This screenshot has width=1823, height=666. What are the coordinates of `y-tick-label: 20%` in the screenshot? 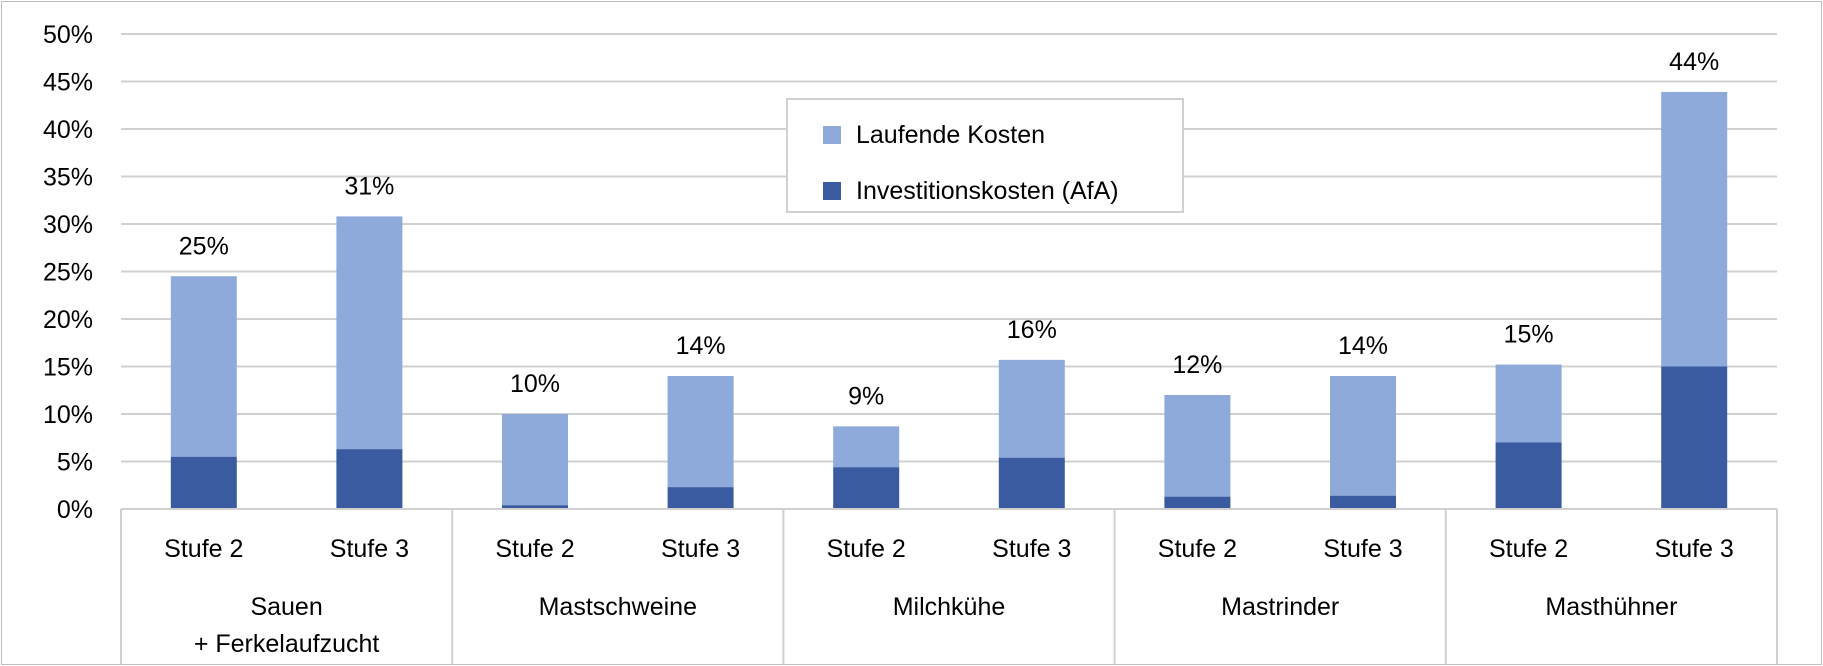 It's located at (68, 320).